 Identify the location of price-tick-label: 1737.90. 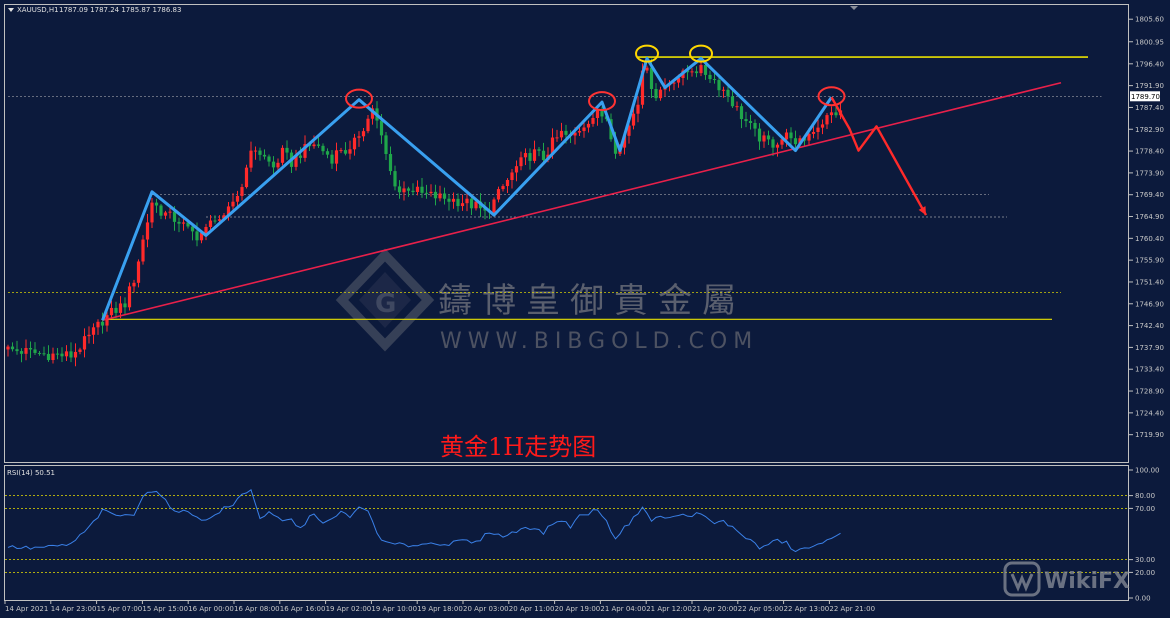
(1149, 348).